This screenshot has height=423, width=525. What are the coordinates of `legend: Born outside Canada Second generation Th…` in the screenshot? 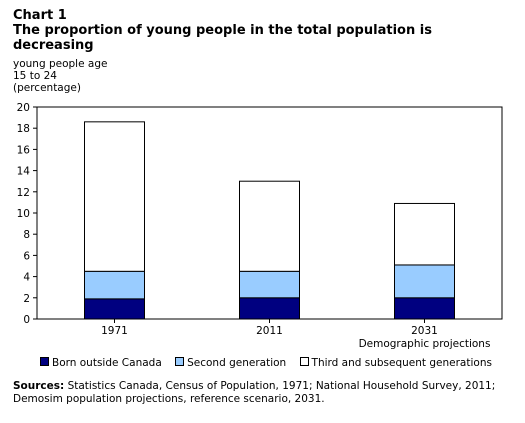 It's located at (271, 363).